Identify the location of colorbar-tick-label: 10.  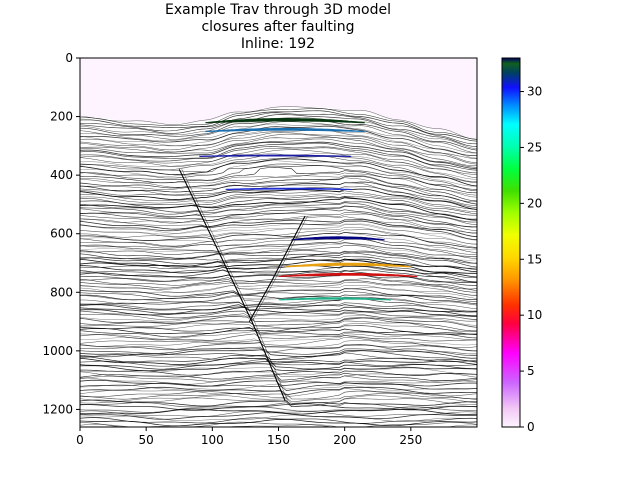
(534, 315).